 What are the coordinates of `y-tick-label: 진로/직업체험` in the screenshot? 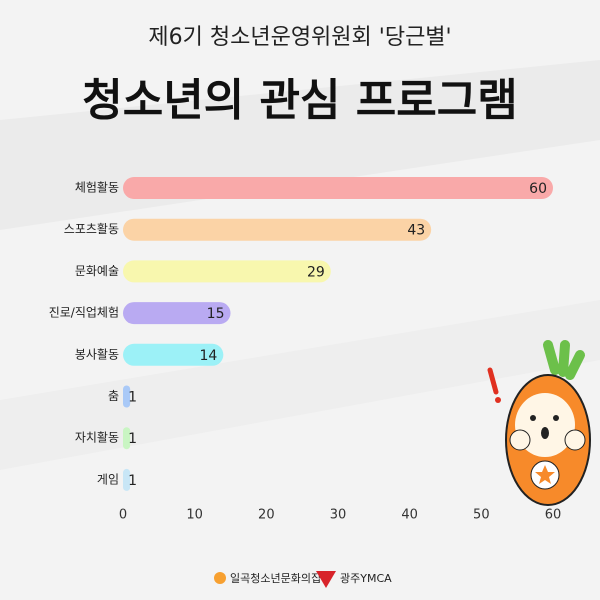 It's located at (84, 313).